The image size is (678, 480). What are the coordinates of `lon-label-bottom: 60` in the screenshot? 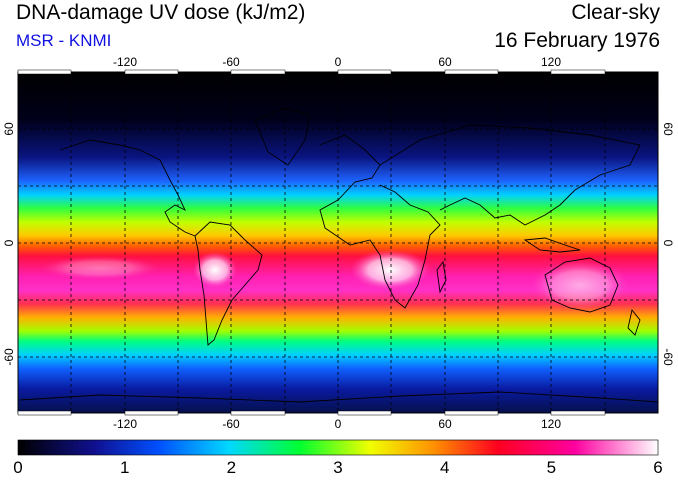 It's located at (445, 424).